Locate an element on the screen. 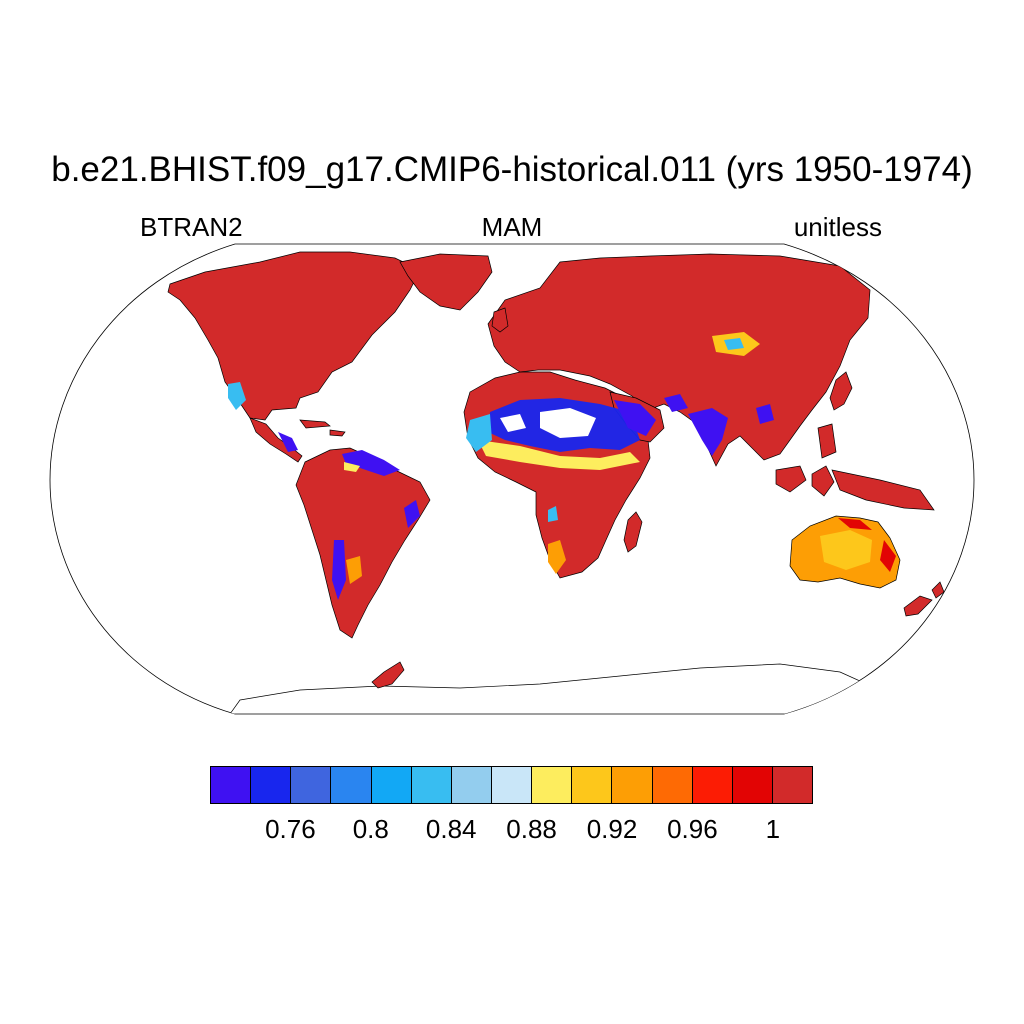  region-australia-north is located at coordinates (867, 545).